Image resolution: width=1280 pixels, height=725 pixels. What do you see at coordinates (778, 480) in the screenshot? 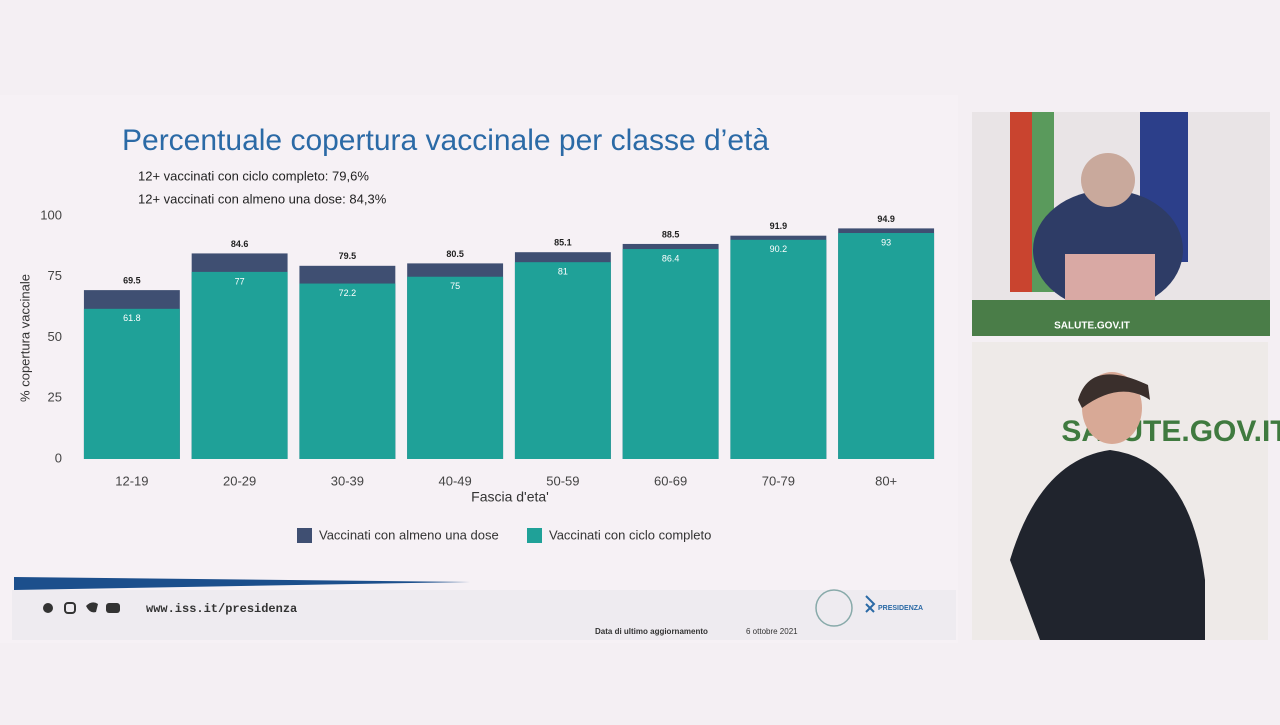
I see `x-tick-label: 70-79` at bounding box center [778, 480].